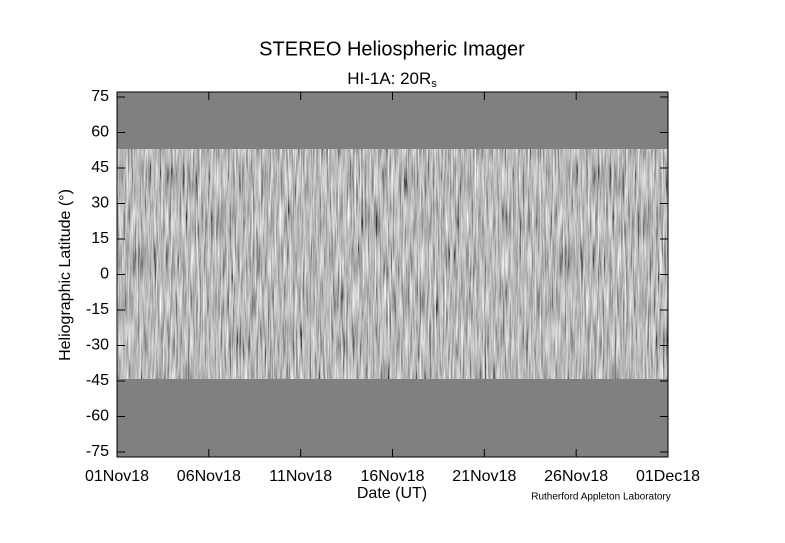  What do you see at coordinates (392, 476) in the screenshot?
I see `x-tick-label: 16Nov18` at bounding box center [392, 476].